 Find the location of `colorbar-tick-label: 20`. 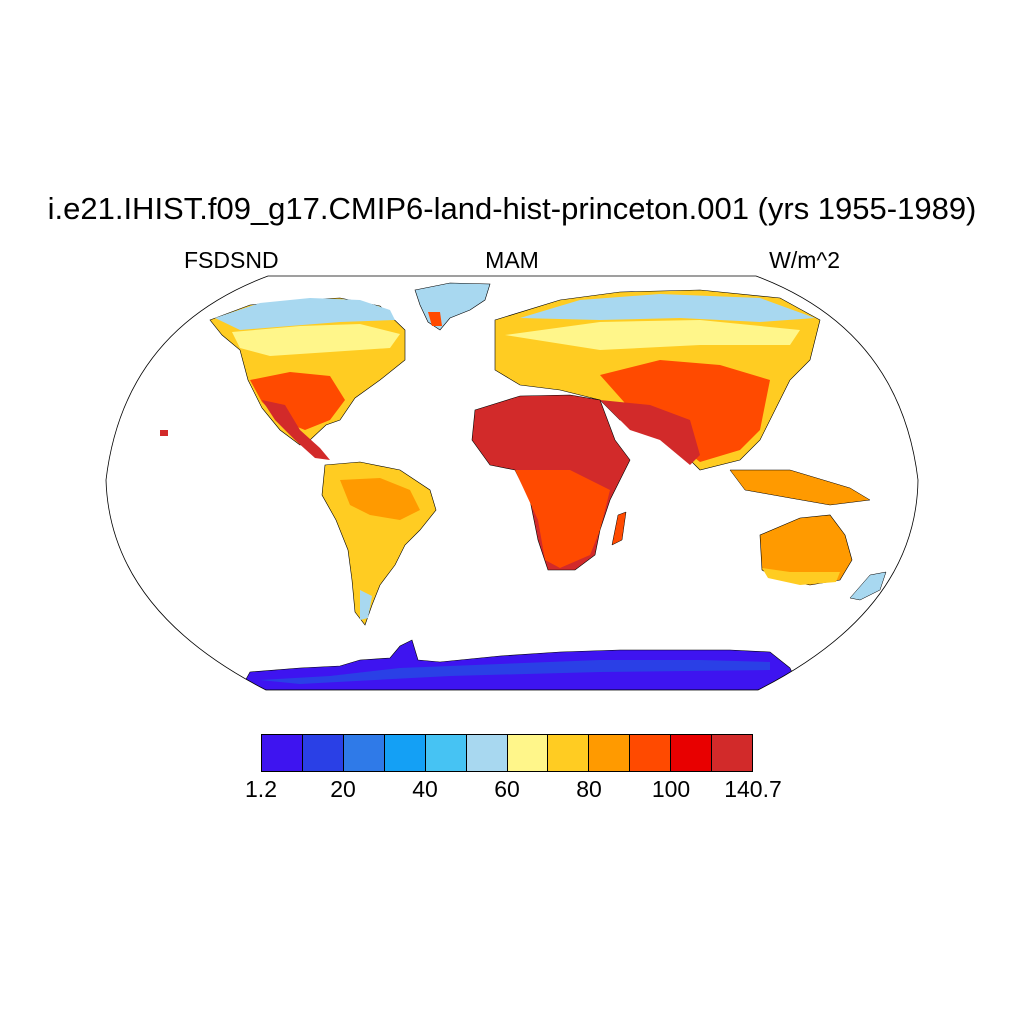

colorbar-tick-label: 20 is located at coordinates (343, 789).